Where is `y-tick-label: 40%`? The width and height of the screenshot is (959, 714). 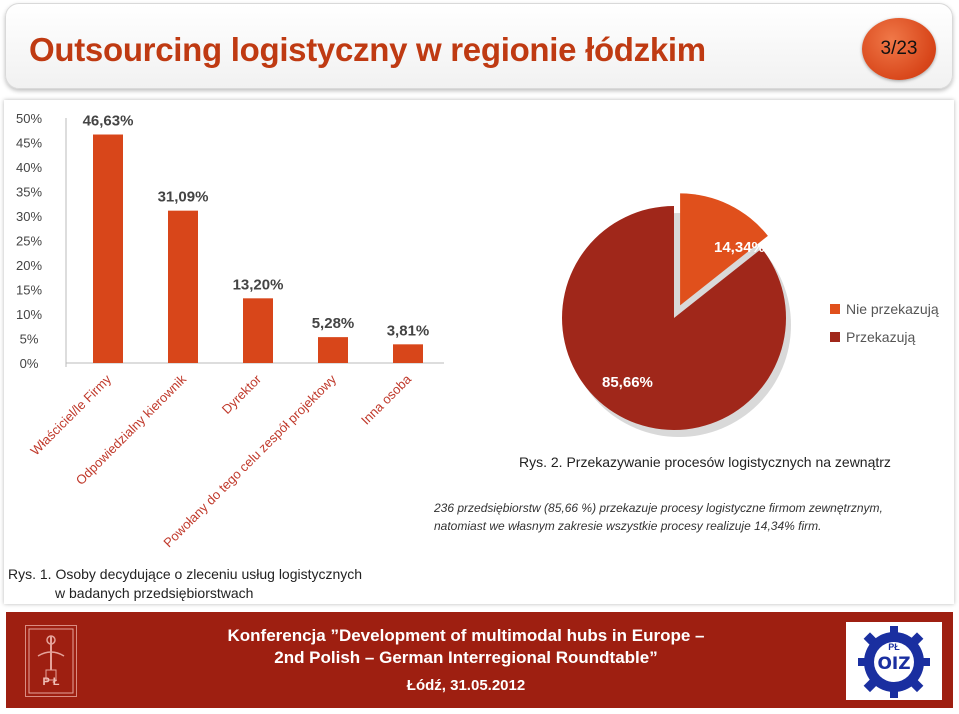 y-tick-label: 40% is located at coordinates (29, 167).